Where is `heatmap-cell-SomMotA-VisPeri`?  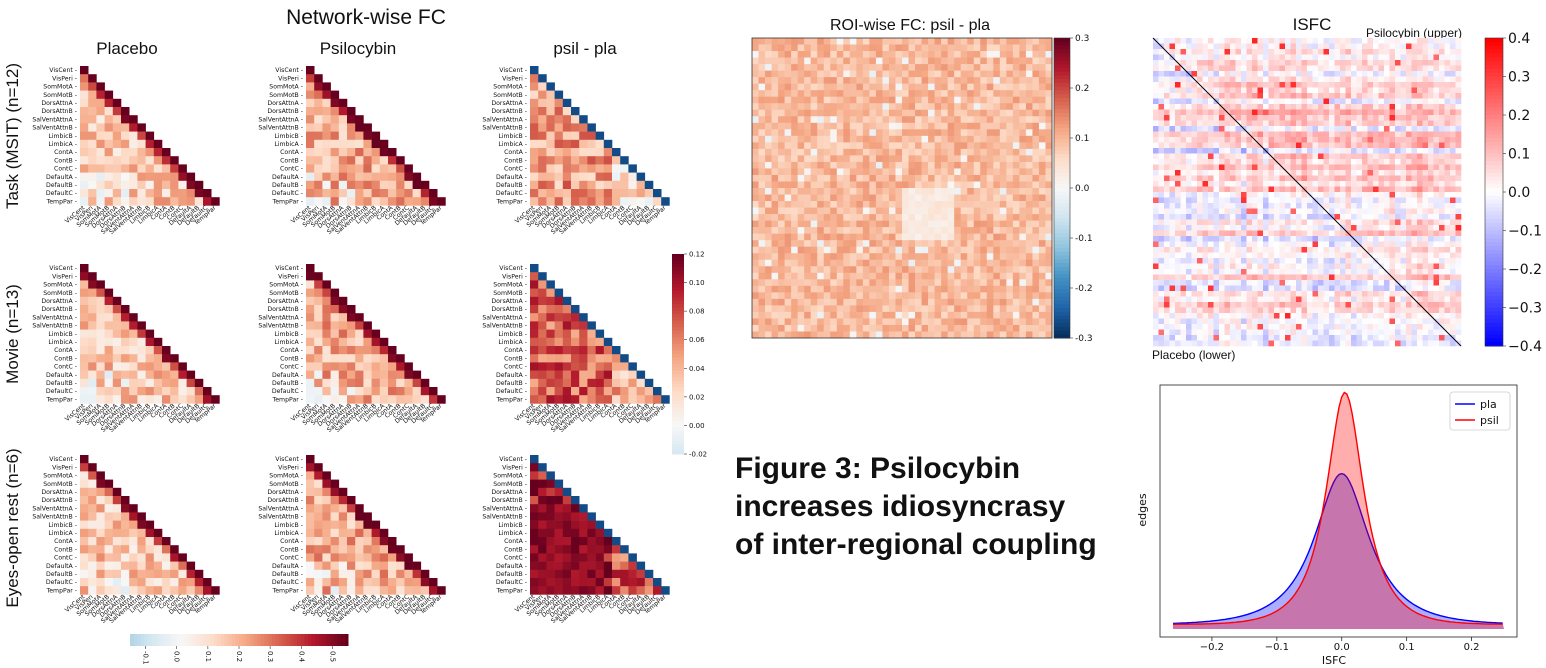
heatmap-cell-SomMotA-VisPeri is located at coordinates (542, 284).